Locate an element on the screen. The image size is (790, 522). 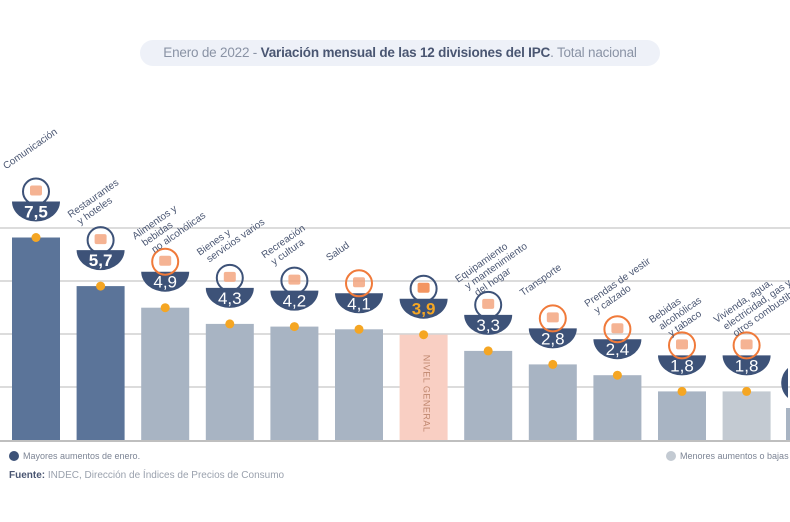
beach-umbrella-icon-shape is located at coordinates (294, 280).